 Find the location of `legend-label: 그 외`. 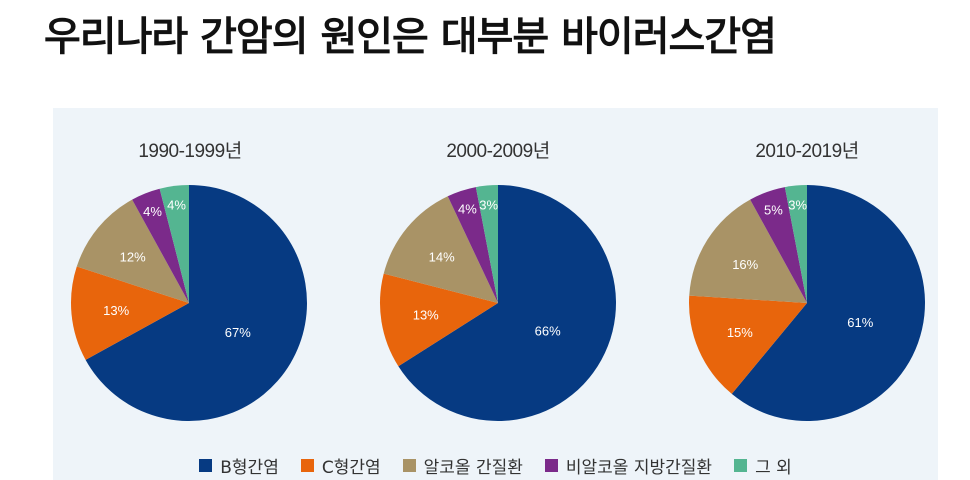

legend-label: 그 외 is located at coordinates (773, 468).